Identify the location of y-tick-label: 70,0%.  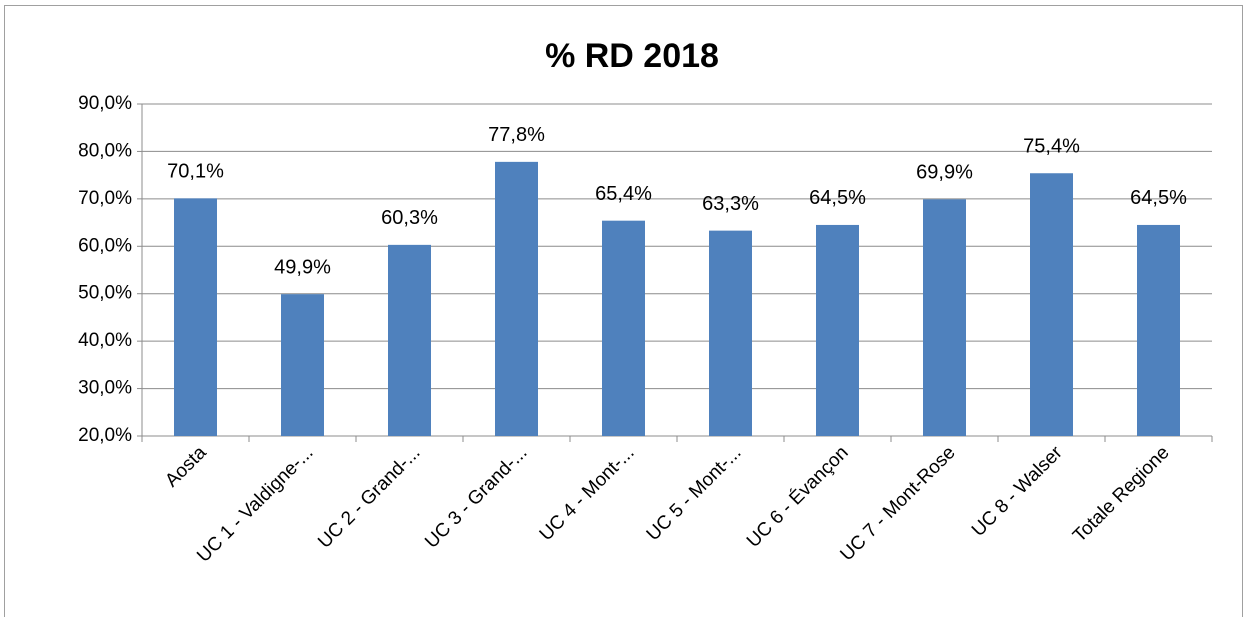
(105, 198).